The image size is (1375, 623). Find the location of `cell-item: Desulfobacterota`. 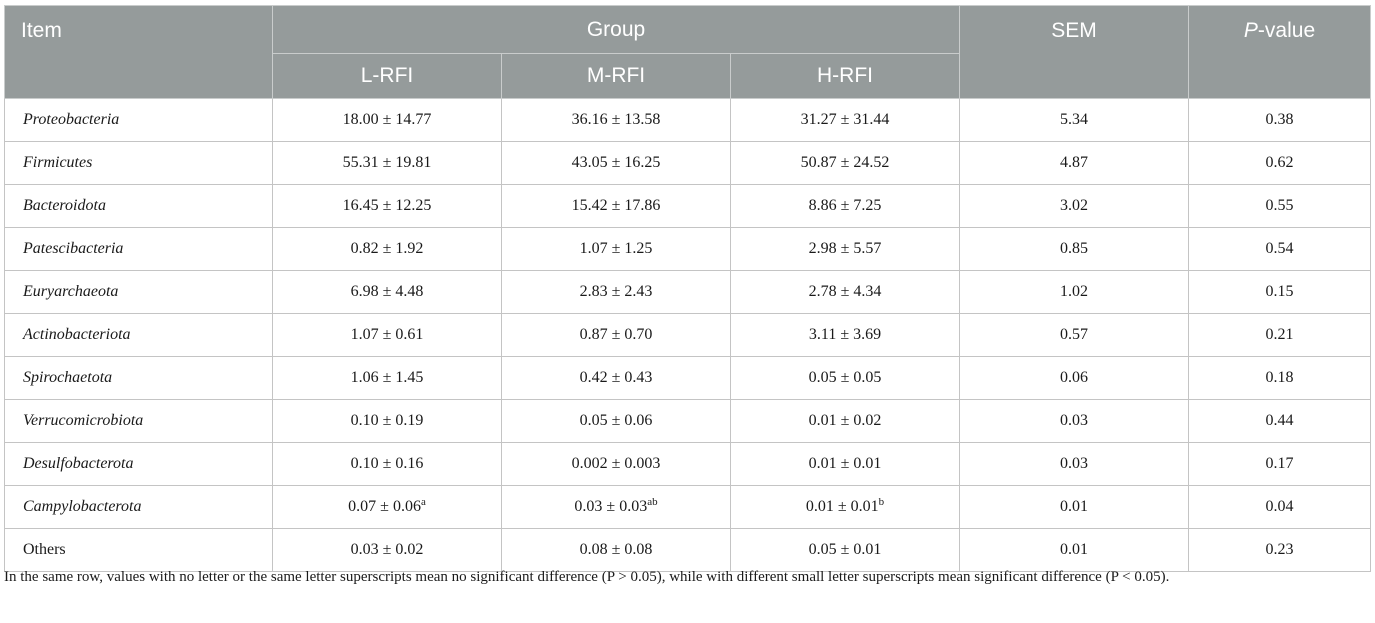

cell-item: Desulfobacterota is located at coordinates (138, 464).